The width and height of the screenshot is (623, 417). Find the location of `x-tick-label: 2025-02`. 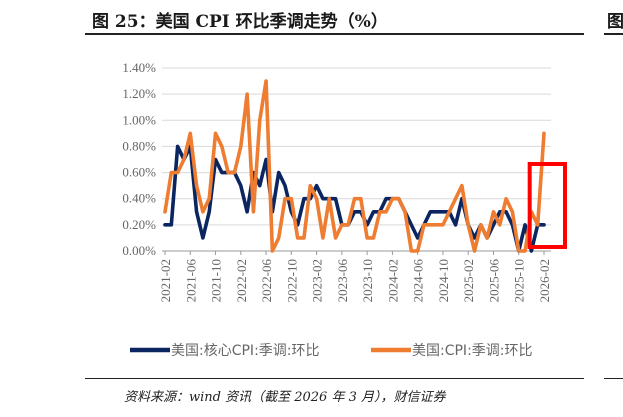

x-tick-label: 2025-02 is located at coordinates (468, 280).